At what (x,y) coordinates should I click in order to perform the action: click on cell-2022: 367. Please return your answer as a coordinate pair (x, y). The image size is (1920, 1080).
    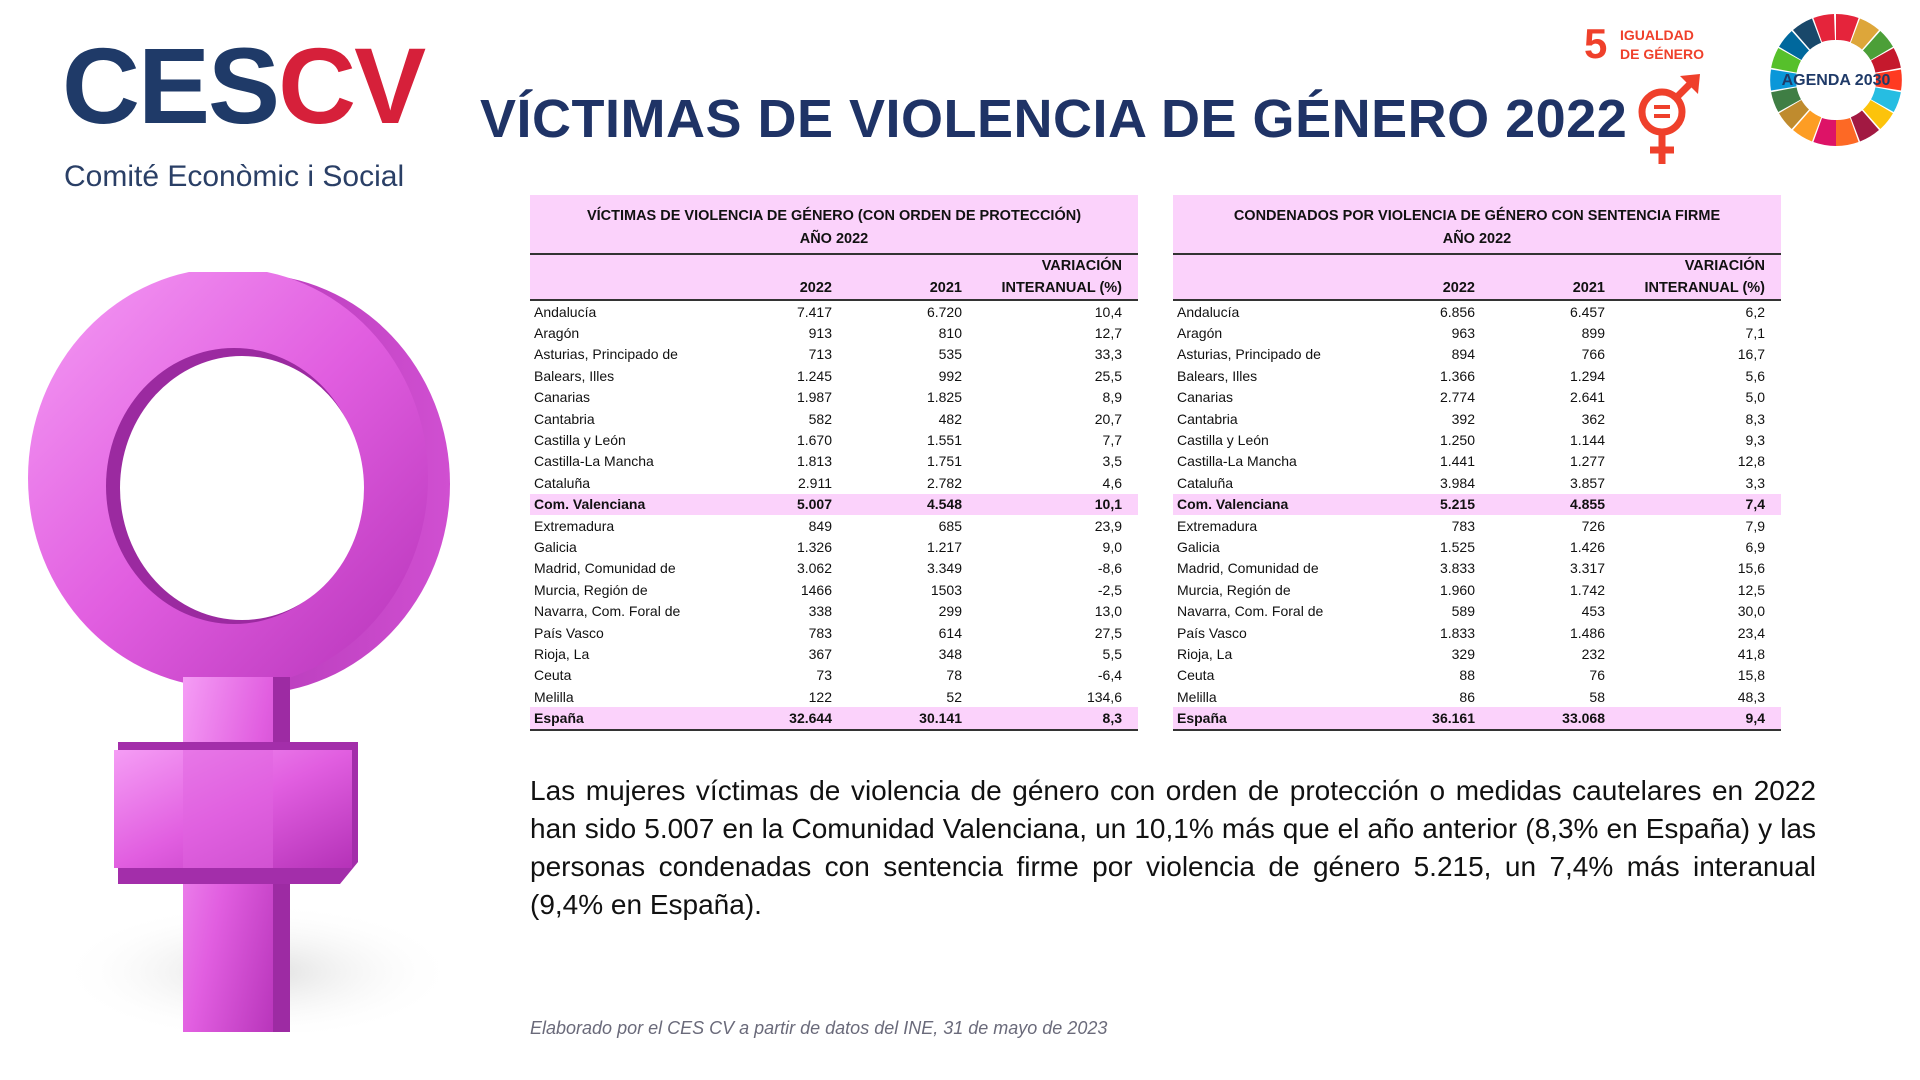
    Looking at the image, I should click on (820, 653).